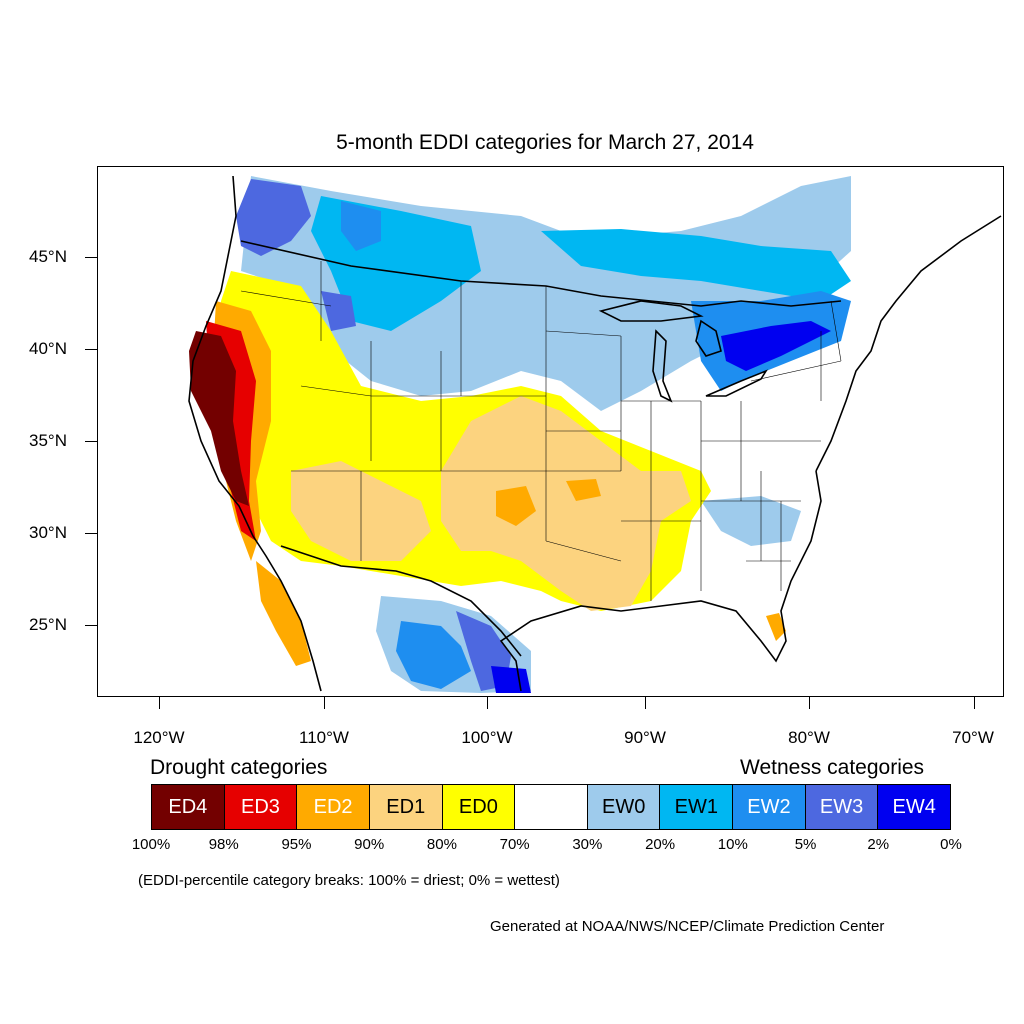 This screenshot has height=1024, width=1024. Describe the element at coordinates (487, 737) in the screenshot. I see `lon-label-100w: 100°W` at that location.